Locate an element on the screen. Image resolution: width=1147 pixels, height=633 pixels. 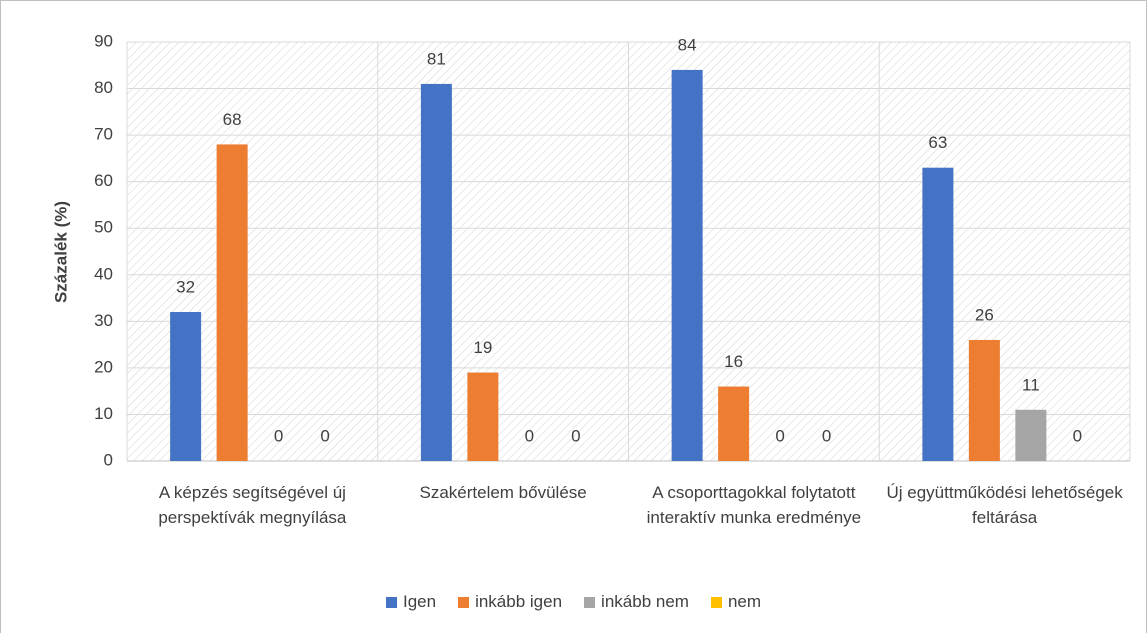
data-label: 68 is located at coordinates (232, 119).